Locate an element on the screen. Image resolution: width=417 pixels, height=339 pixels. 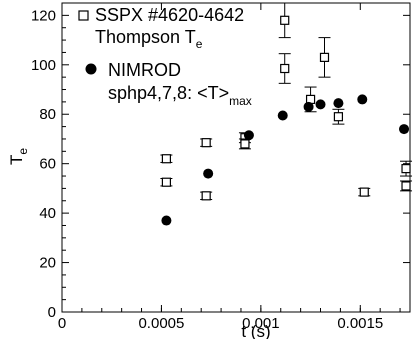
y-axis-label: Te is located at coordinates (18, 156).